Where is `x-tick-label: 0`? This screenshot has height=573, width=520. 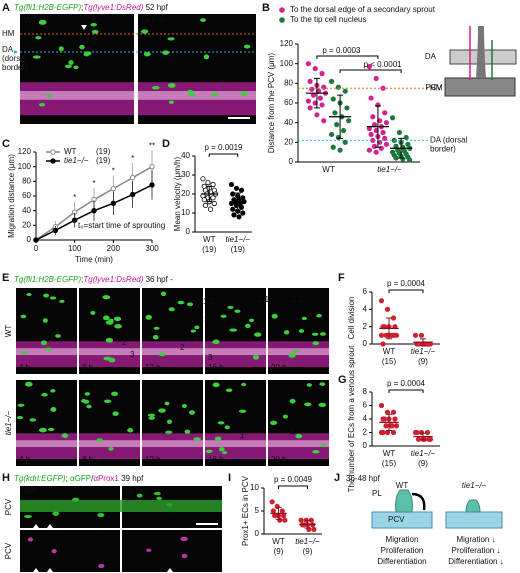 x-tick-label: 0 is located at coordinates (36, 248).